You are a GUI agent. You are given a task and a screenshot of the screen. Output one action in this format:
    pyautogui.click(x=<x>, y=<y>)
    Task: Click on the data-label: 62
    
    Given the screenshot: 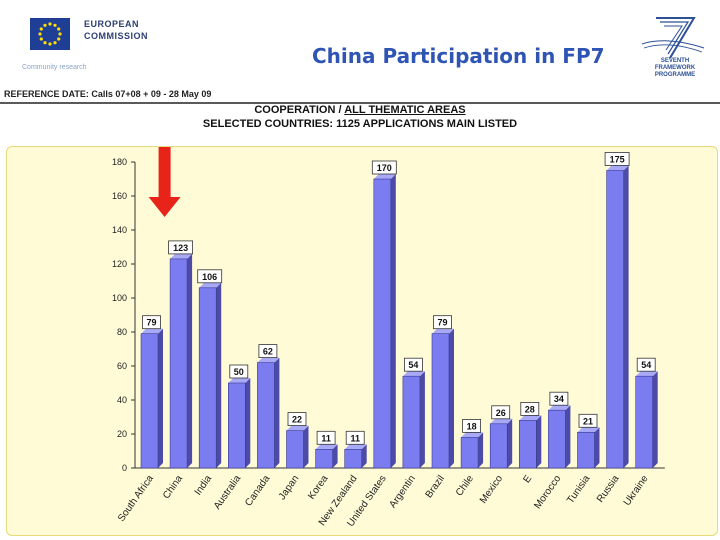 What is the action you would take?
    pyautogui.click(x=268, y=352)
    